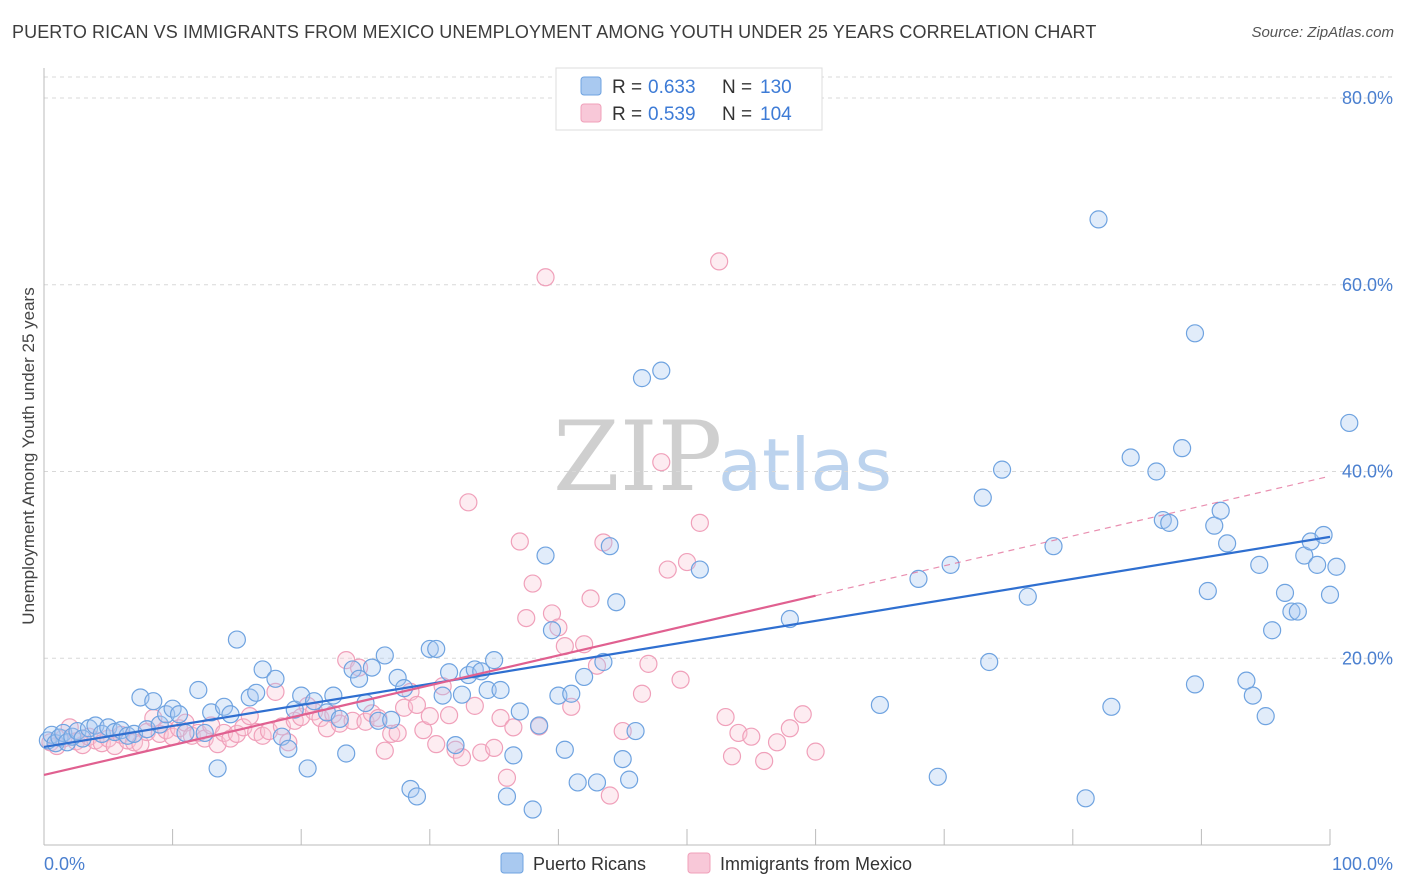  Describe the element at coordinates (589, 864) in the screenshot. I see `bottom-legend-label-blue: Puerto Ricans` at that location.